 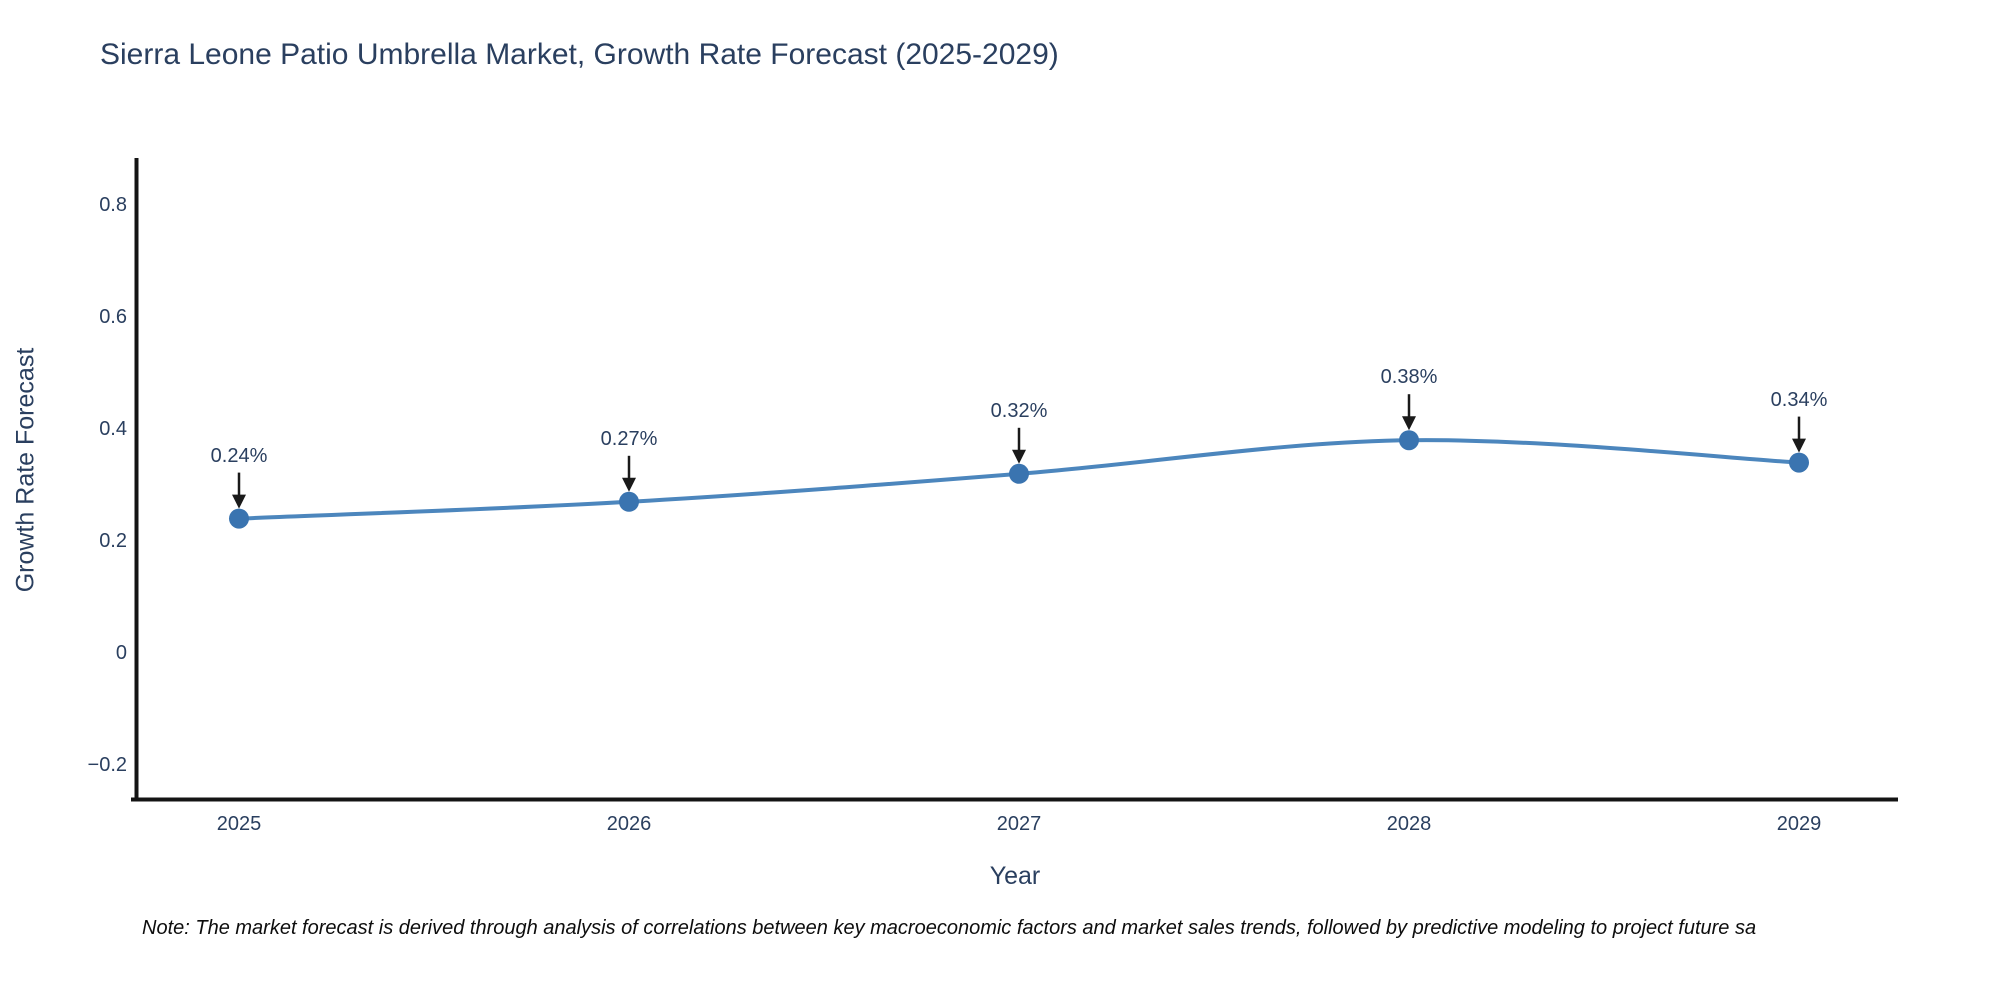 I want to click on point-value-annotation: 0.38%, so click(x=1409, y=377).